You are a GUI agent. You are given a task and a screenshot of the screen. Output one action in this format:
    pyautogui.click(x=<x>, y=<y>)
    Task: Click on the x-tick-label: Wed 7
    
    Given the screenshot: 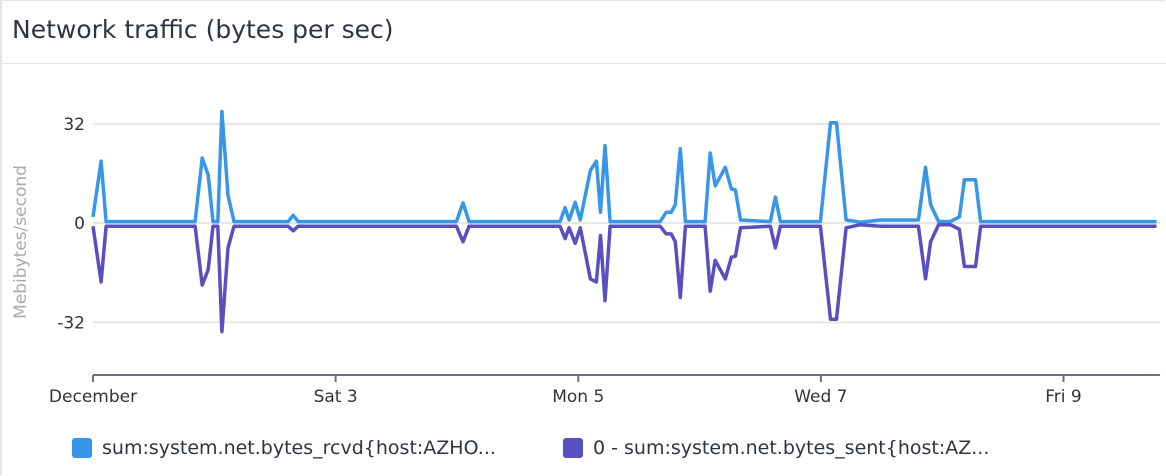 What is the action you would take?
    pyautogui.click(x=820, y=397)
    